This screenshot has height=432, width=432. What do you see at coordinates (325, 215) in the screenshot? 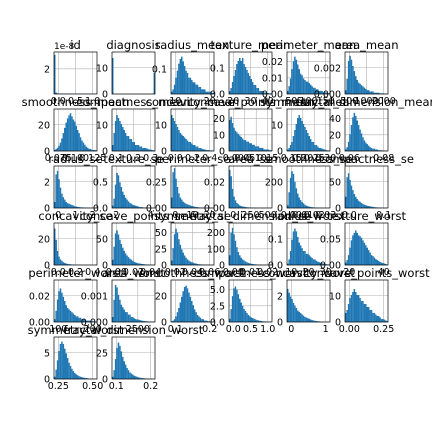
I see `x-tick-label: 0.03` at bounding box center [325, 215].